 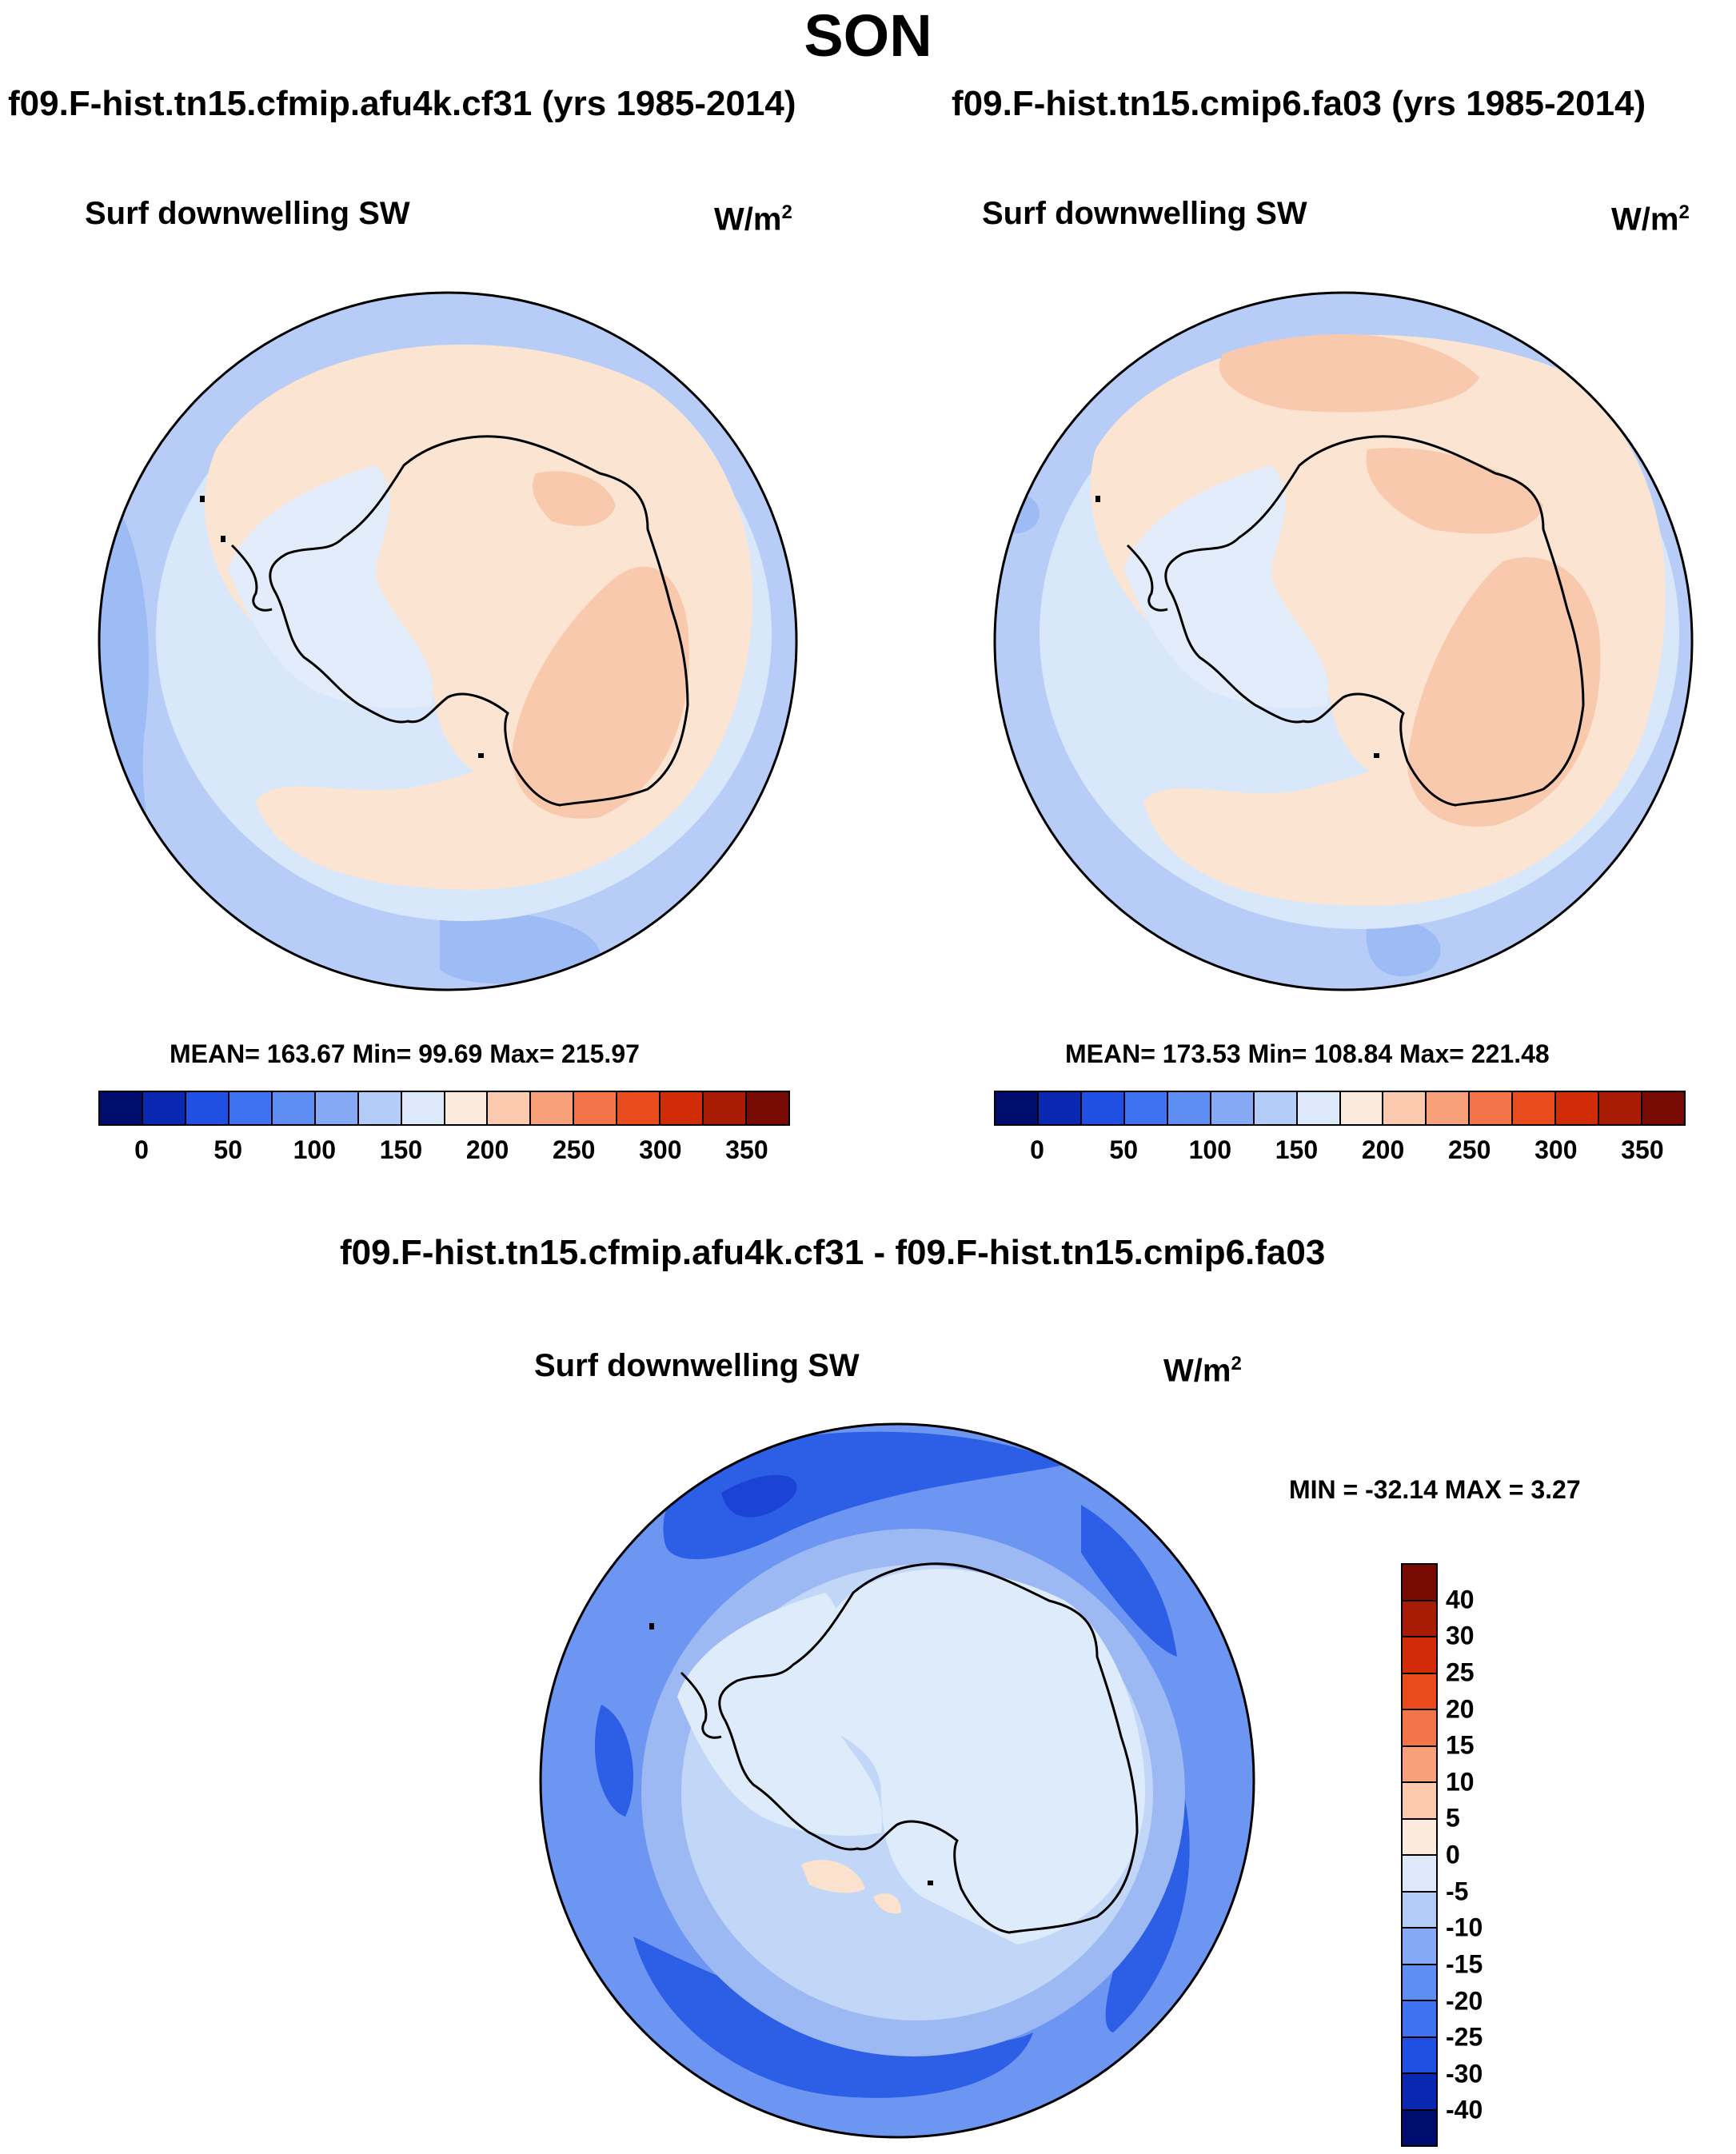 I want to click on panel1-stats: MEAN= 163.67 Min= 99.69 Max= 215.97, so click(x=405, y=1053).